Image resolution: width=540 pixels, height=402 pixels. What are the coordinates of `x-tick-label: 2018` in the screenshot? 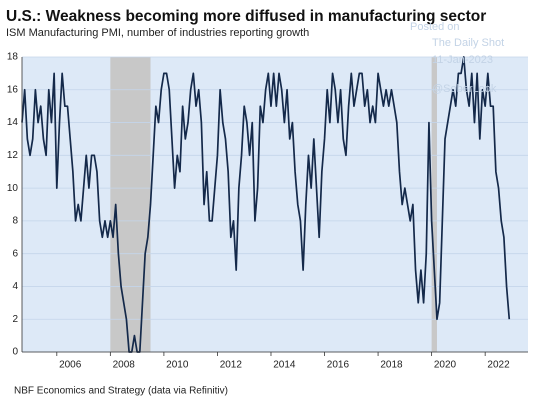 It's located at (391, 365).